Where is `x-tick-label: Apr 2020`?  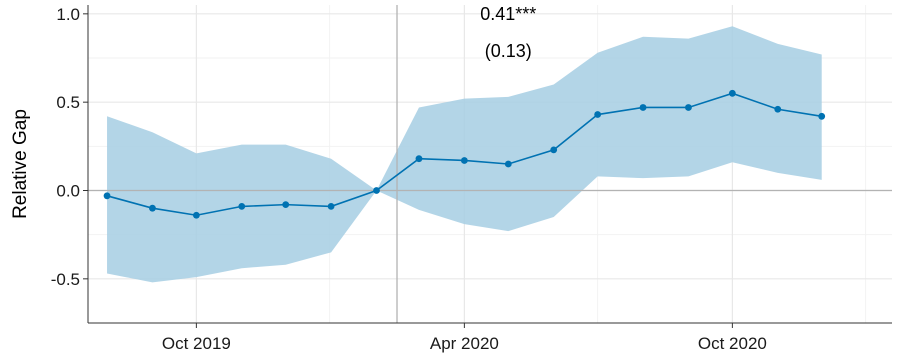 x-tick-label: Apr 2020 is located at coordinates (464, 343).